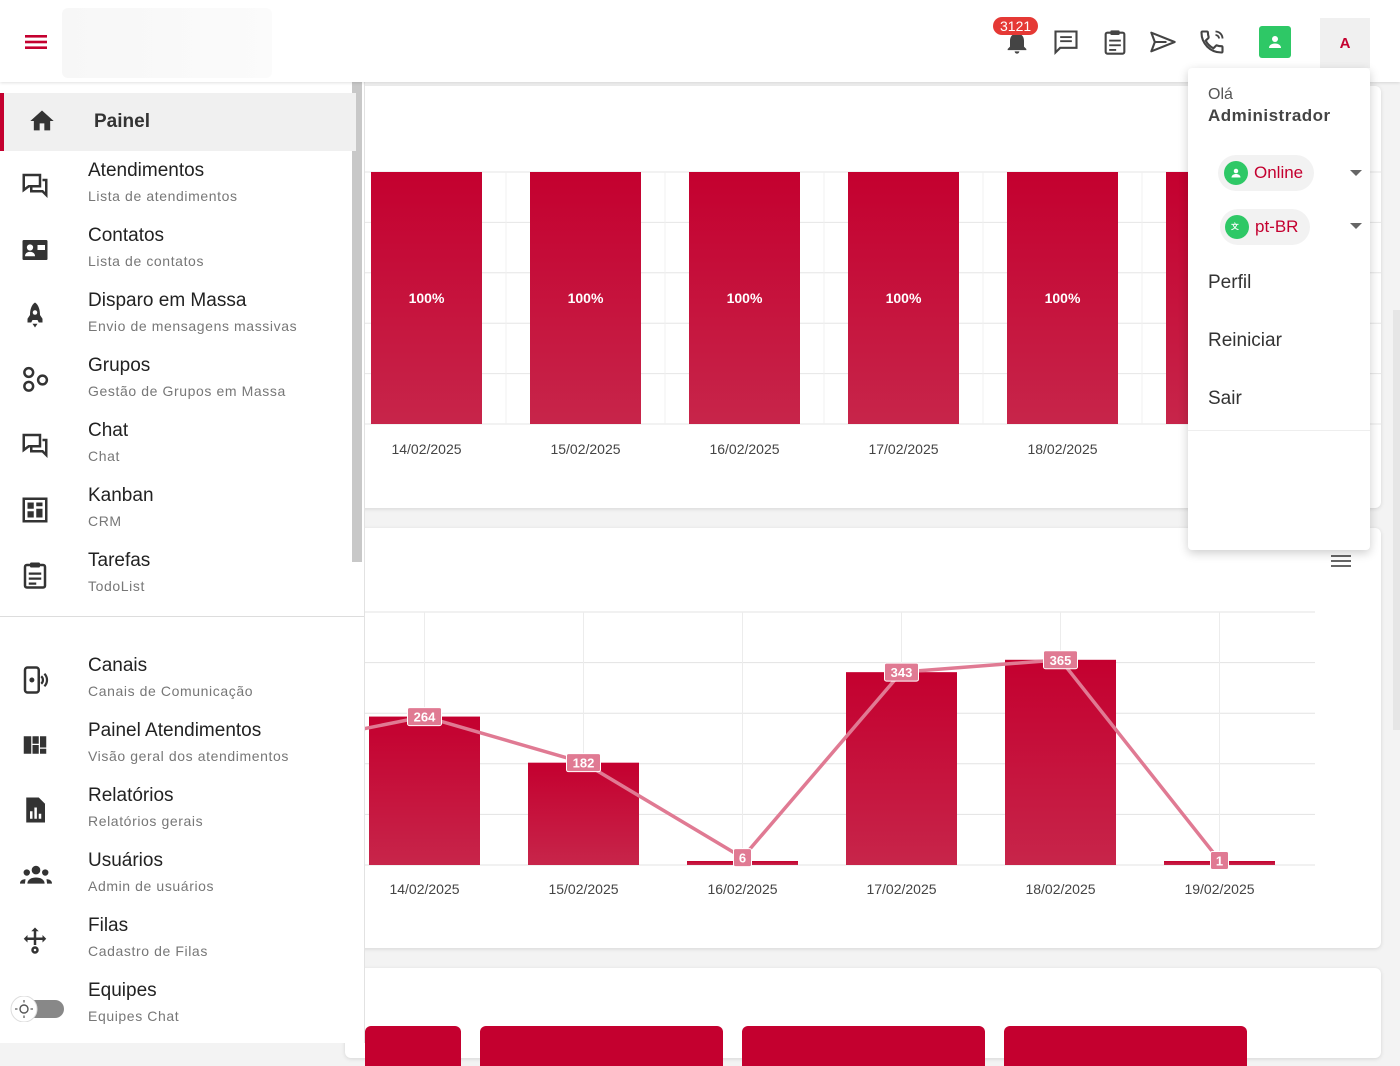  Describe the element at coordinates (1220, 94) in the screenshot. I see `user-greeting: Olá` at that location.